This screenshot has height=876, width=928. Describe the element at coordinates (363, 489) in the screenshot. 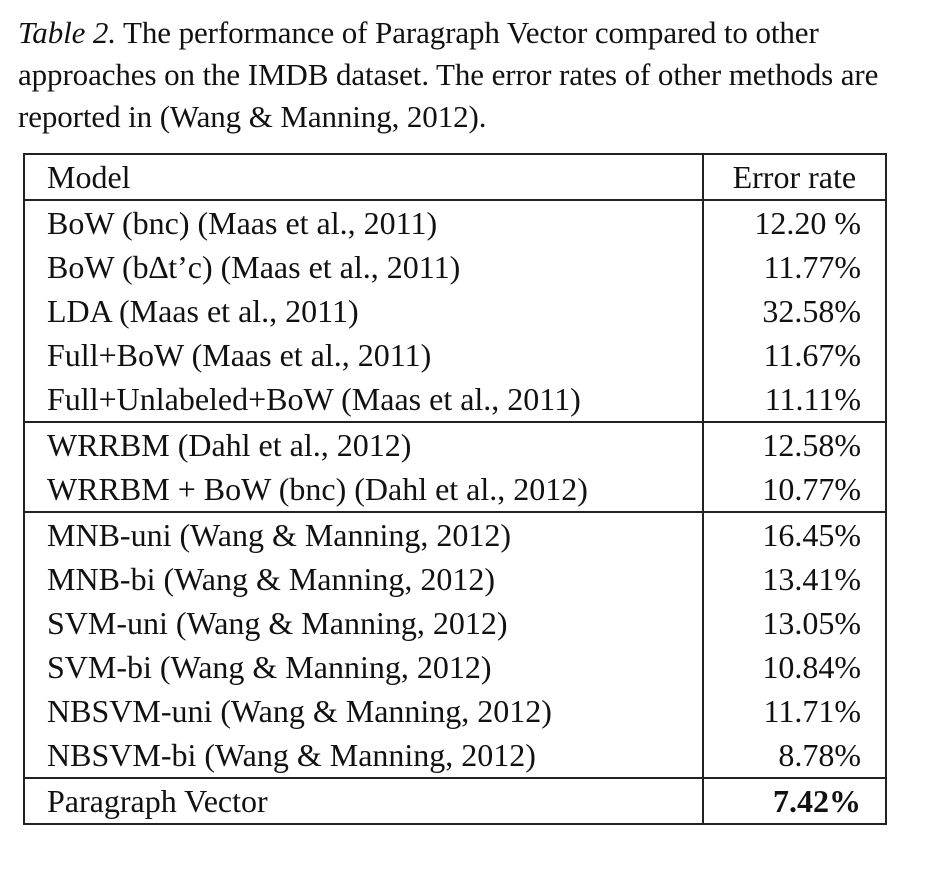

I see `model-cell: WRRBM + BoW (bnc) (Dahl et al., 2012)` at that location.